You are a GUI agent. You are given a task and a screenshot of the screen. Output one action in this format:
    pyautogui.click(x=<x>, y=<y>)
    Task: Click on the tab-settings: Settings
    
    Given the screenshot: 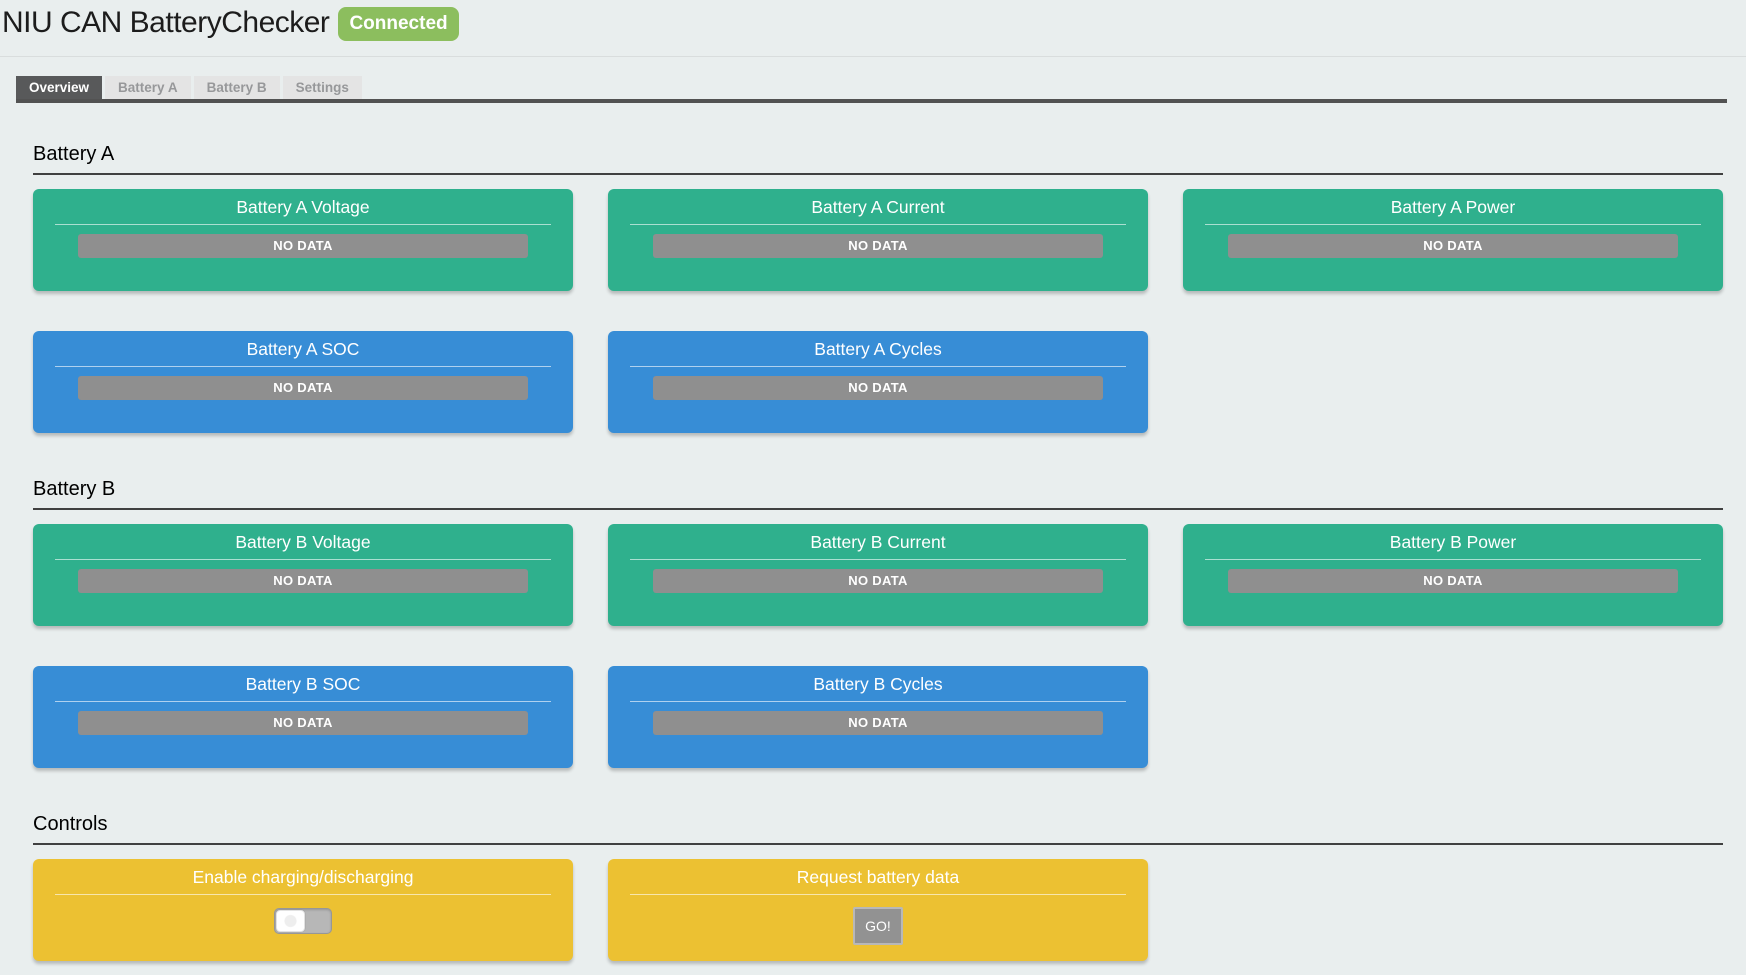 What is the action you would take?
    pyautogui.click(x=322, y=87)
    